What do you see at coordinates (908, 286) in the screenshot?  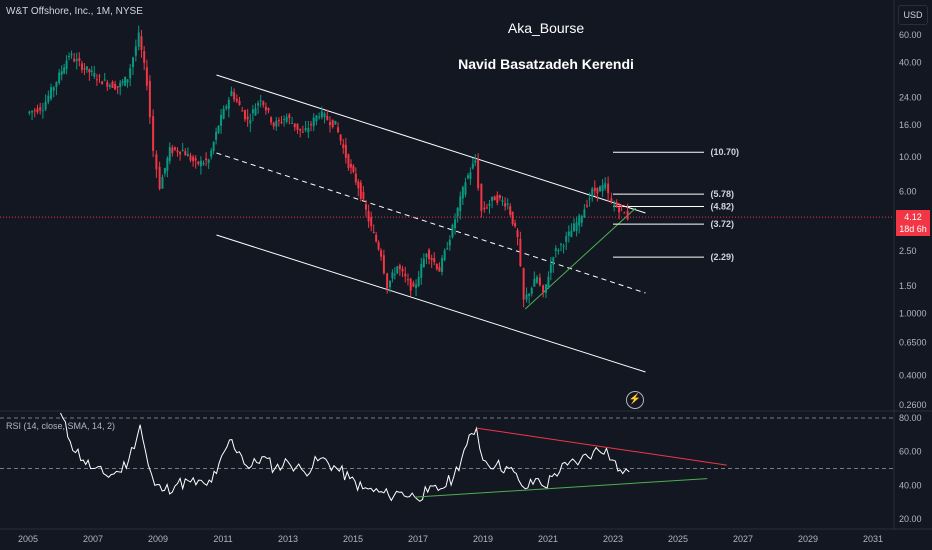 I see `y-tick-label: 1.50` at bounding box center [908, 286].